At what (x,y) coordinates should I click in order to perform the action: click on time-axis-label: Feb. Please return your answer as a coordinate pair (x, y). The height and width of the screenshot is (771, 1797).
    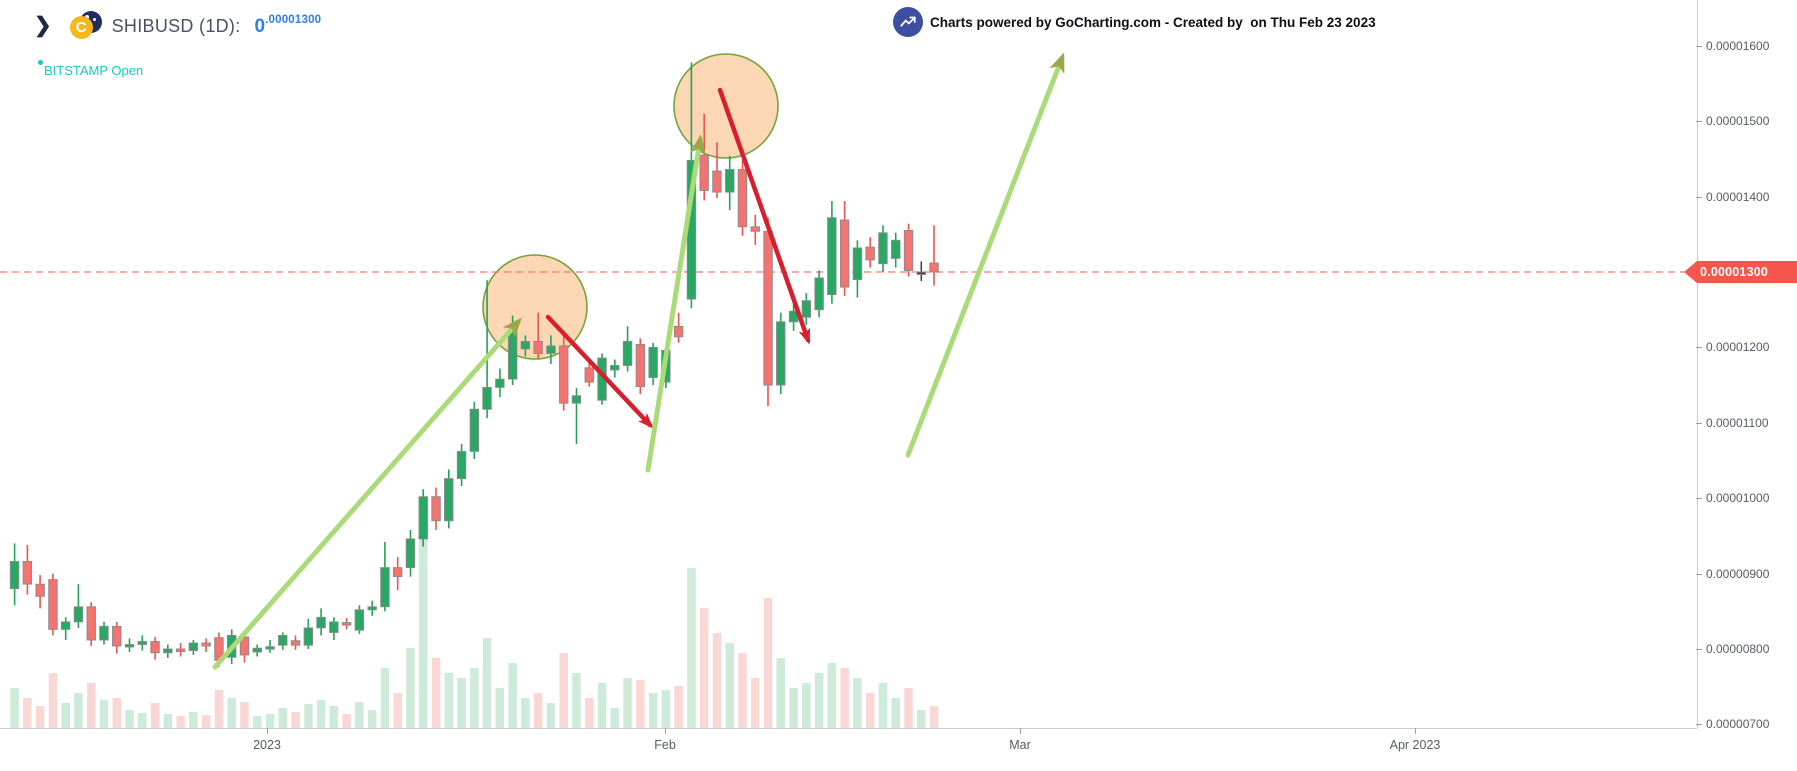
    Looking at the image, I should click on (665, 745).